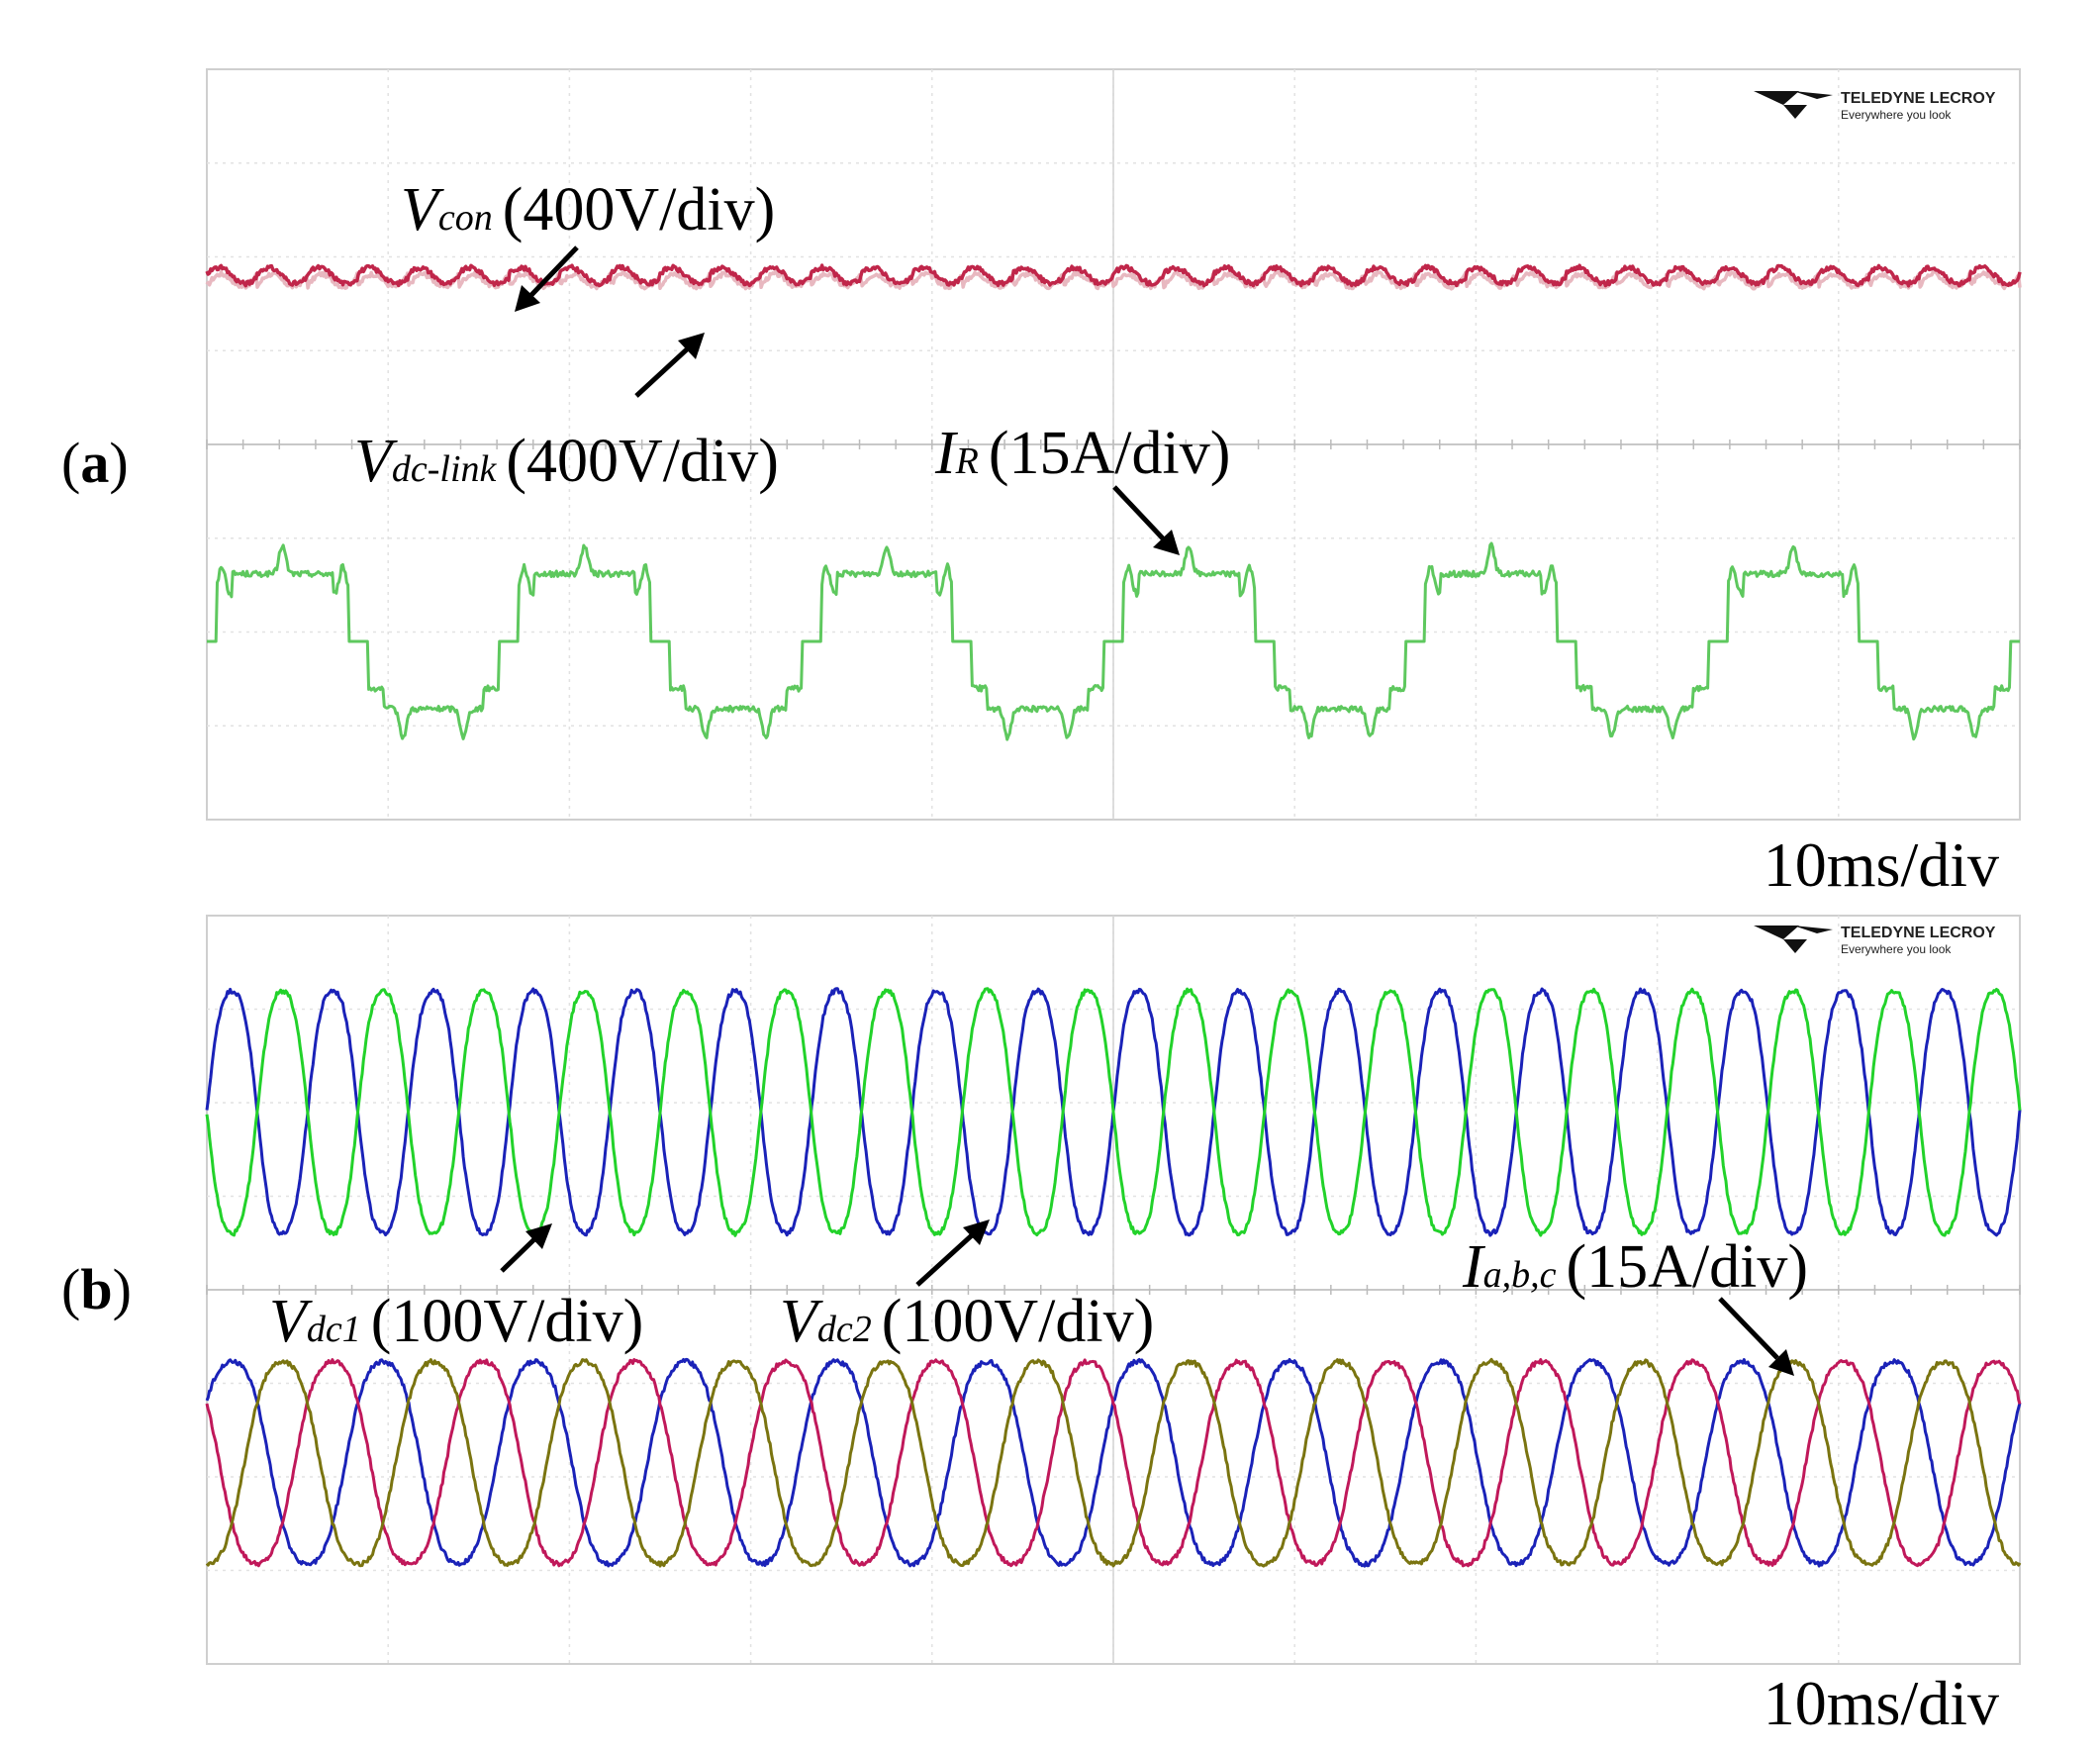  What do you see at coordinates (1881, 864) in the screenshot?
I see `time-div-a: 10ms/div` at bounding box center [1881, 864].